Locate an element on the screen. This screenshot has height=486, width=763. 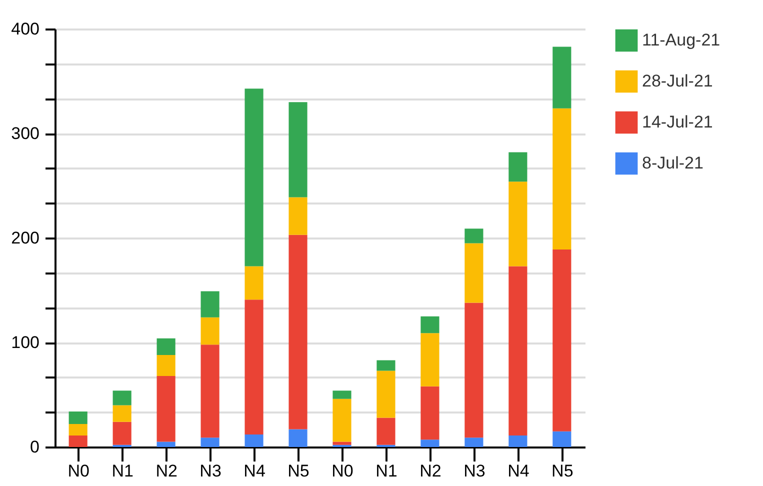
y-tick-label: 100 is located at coordinates (25, 342).